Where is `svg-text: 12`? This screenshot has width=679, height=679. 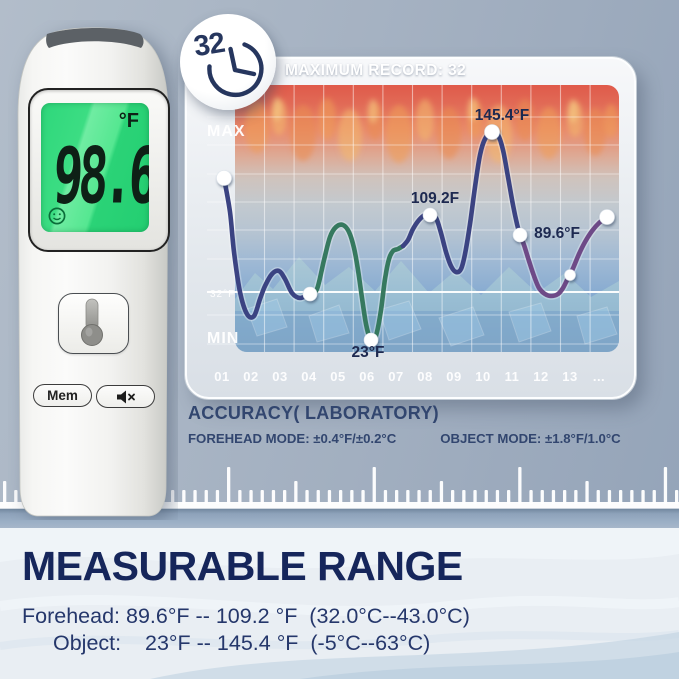
svg-text: 12 is located at coordinates (540, 376).